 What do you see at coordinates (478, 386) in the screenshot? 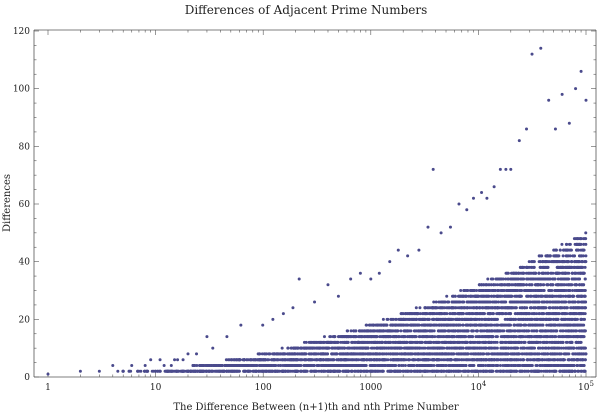
I see `x-tick-label: 10⁴` at bounding box center [478, 386].